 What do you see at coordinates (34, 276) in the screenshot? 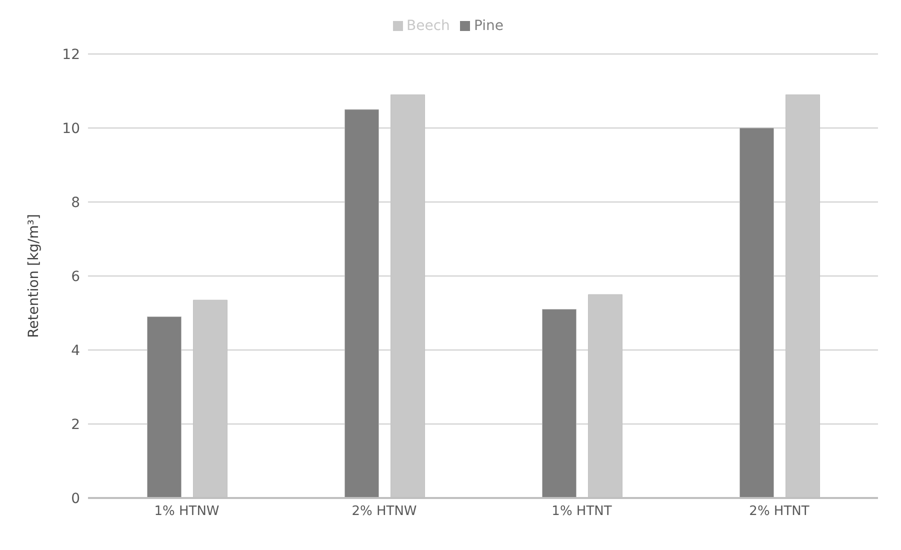
I see `y-axis-title: Retention [kg/m³]` at bounding box center [34, 276].